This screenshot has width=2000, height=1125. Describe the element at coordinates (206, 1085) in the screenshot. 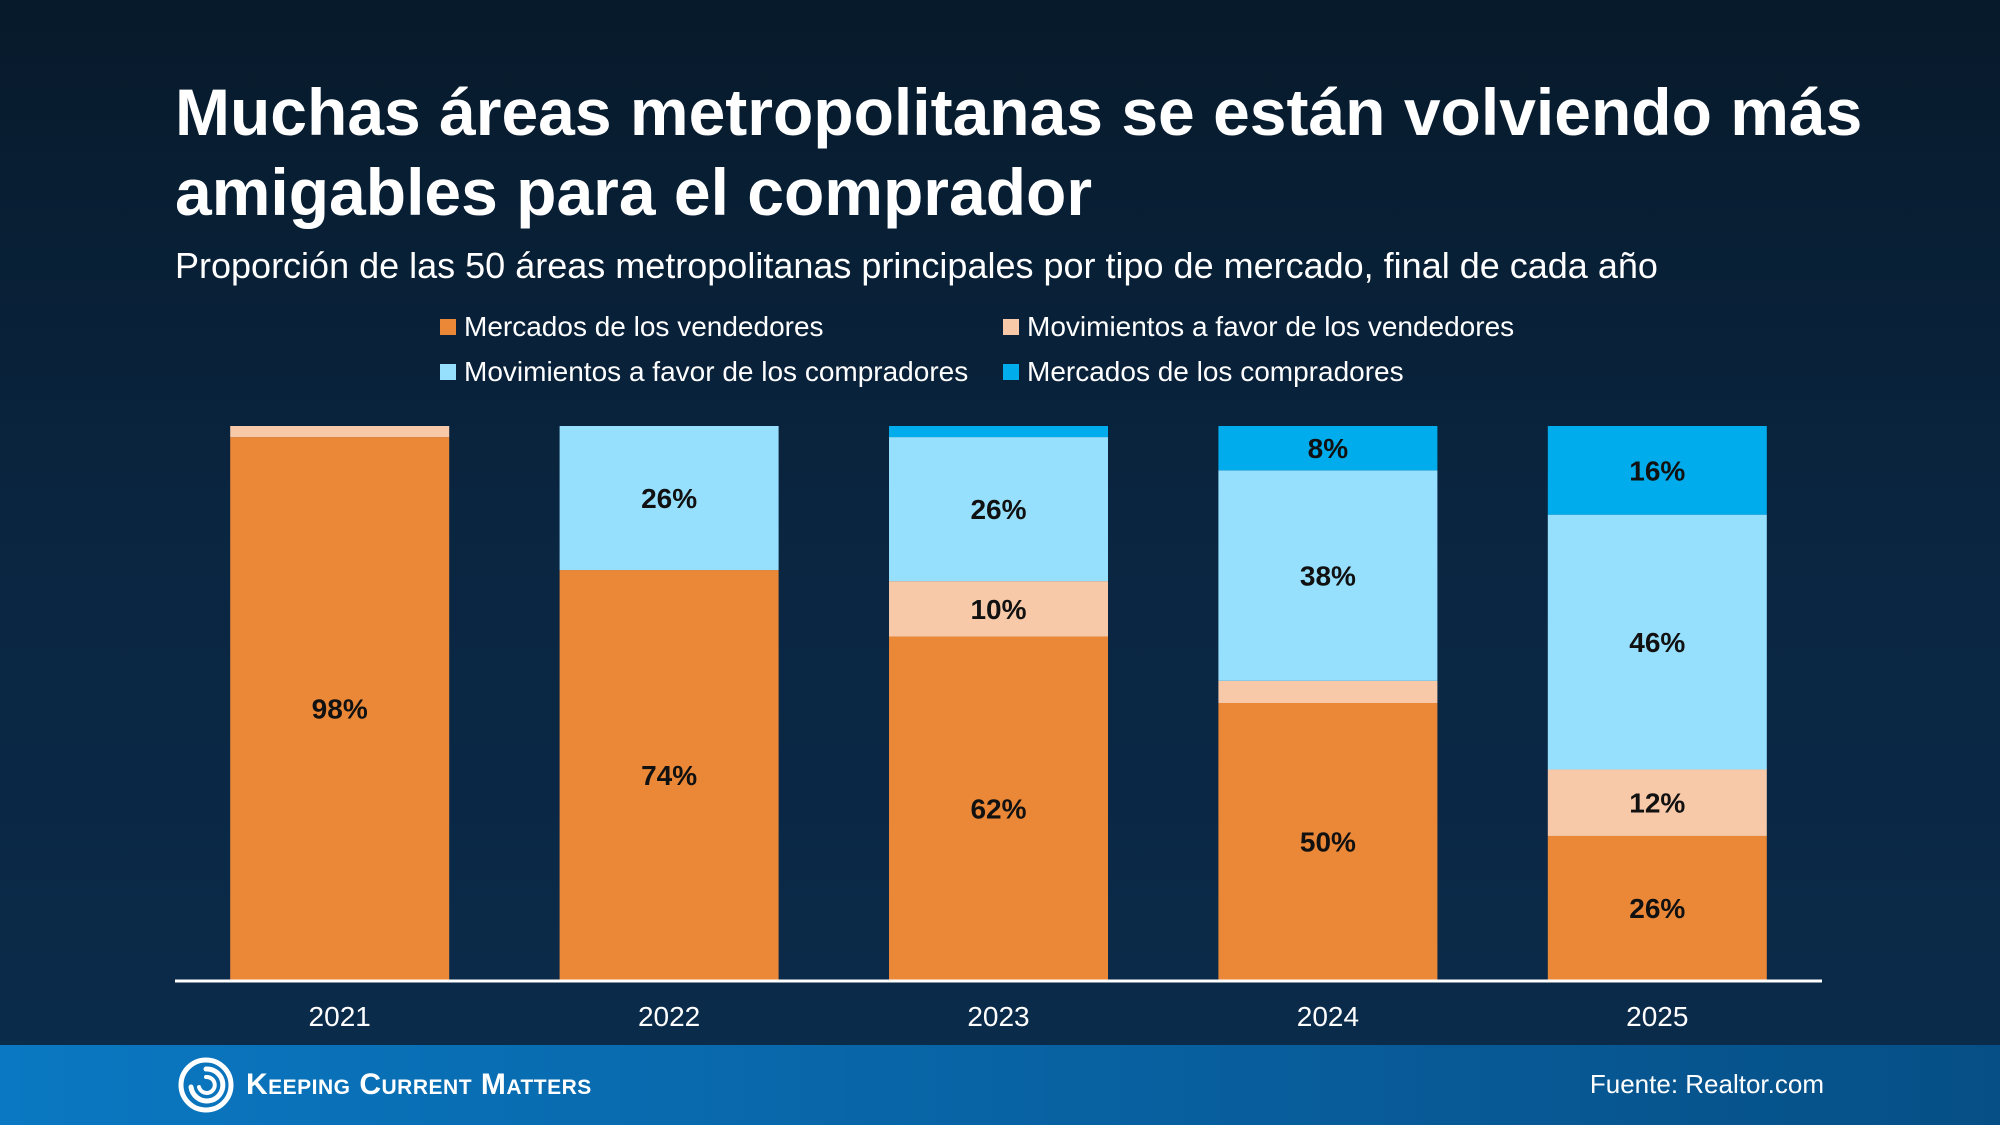

I see `swirl-logo-icon` at that location.